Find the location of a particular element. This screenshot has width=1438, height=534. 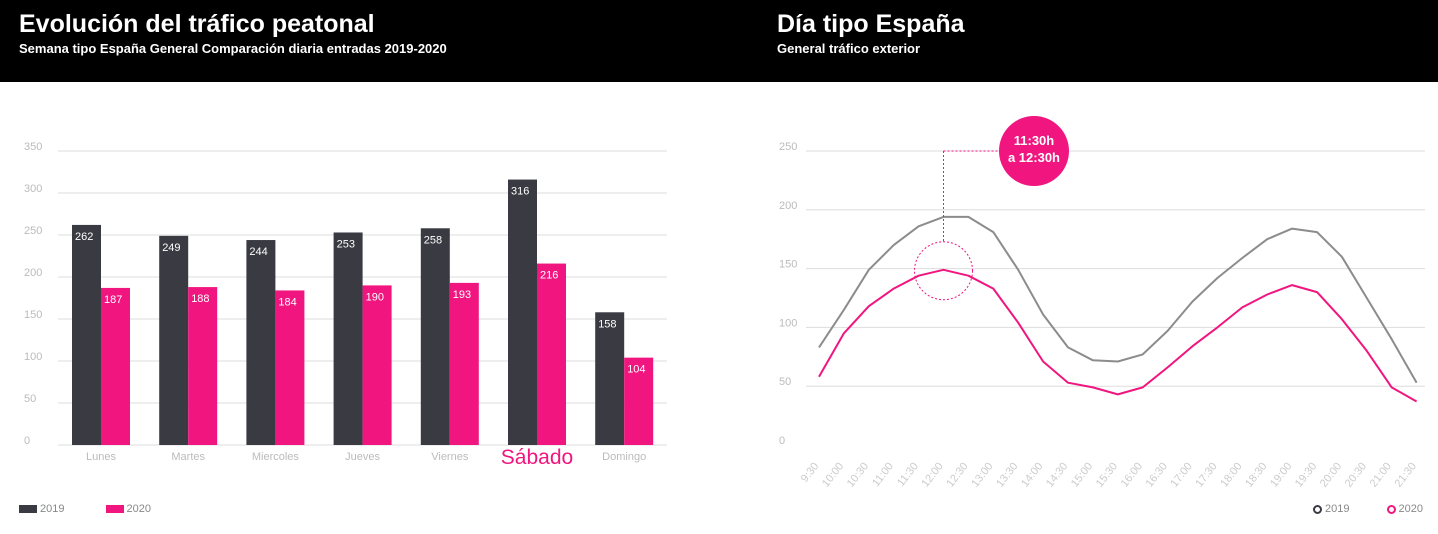

line-x-tick-label: 20:30 is located at coordinates (1356, 474).